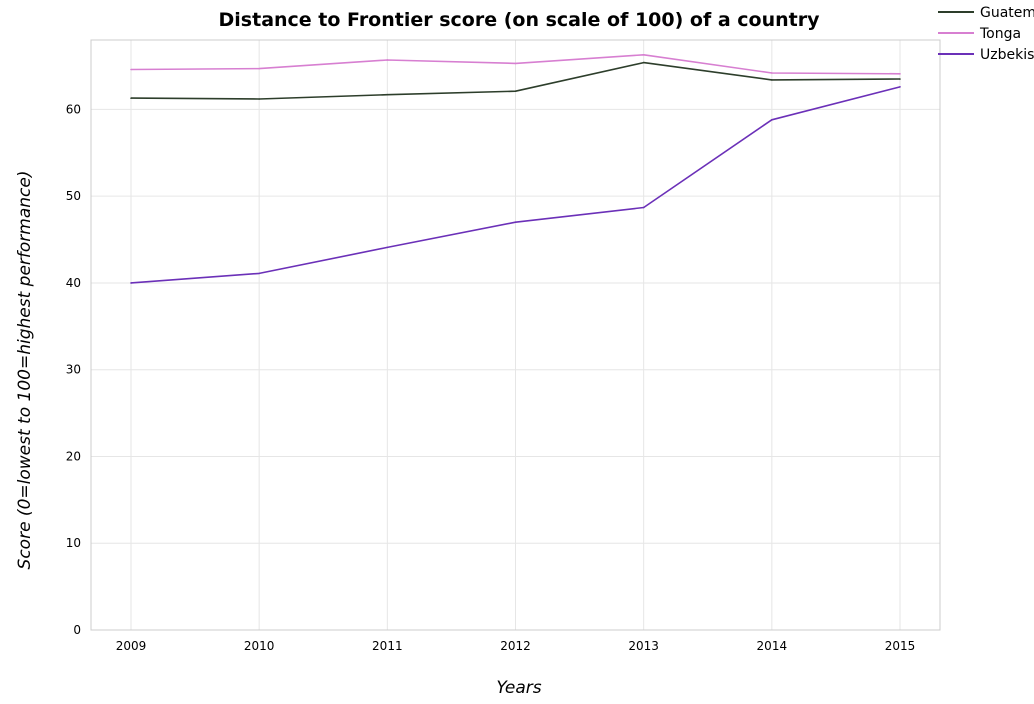  I want to click on x-tick-label: 2012, so click(515, 646).